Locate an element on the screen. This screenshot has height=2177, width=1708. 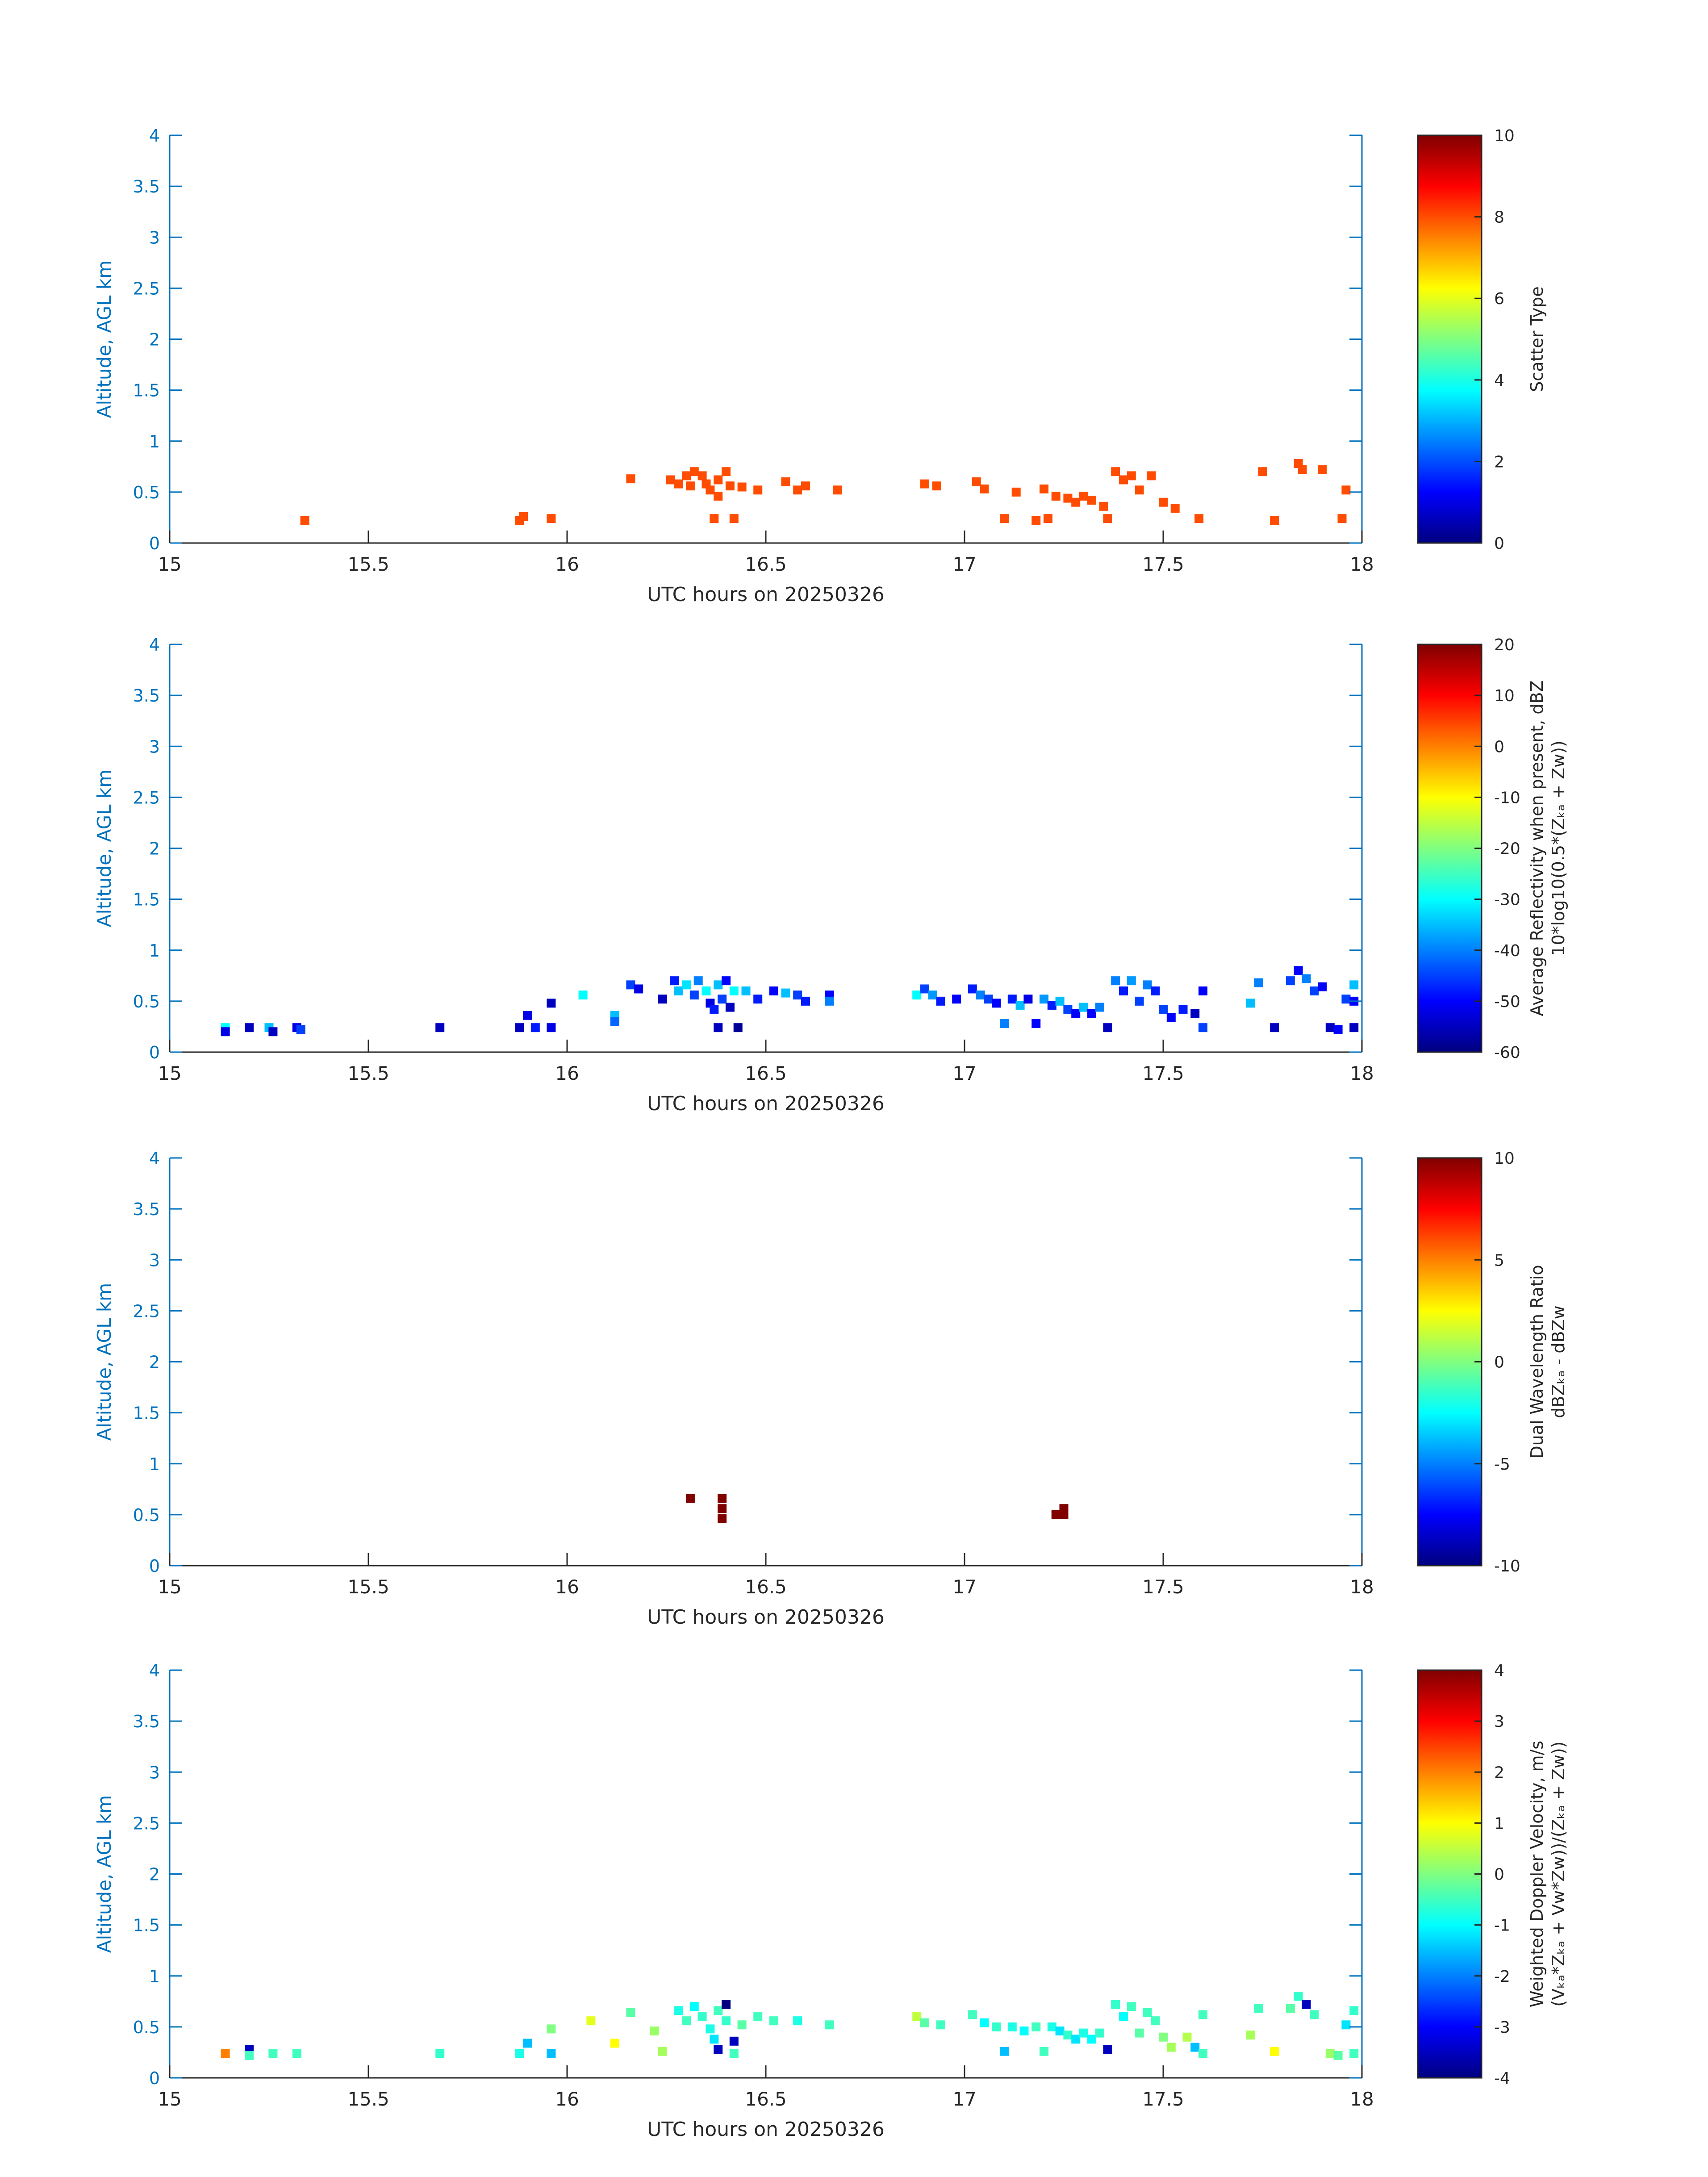
colorbar-tick-label: -30 is located at coordinates (1507, 900).